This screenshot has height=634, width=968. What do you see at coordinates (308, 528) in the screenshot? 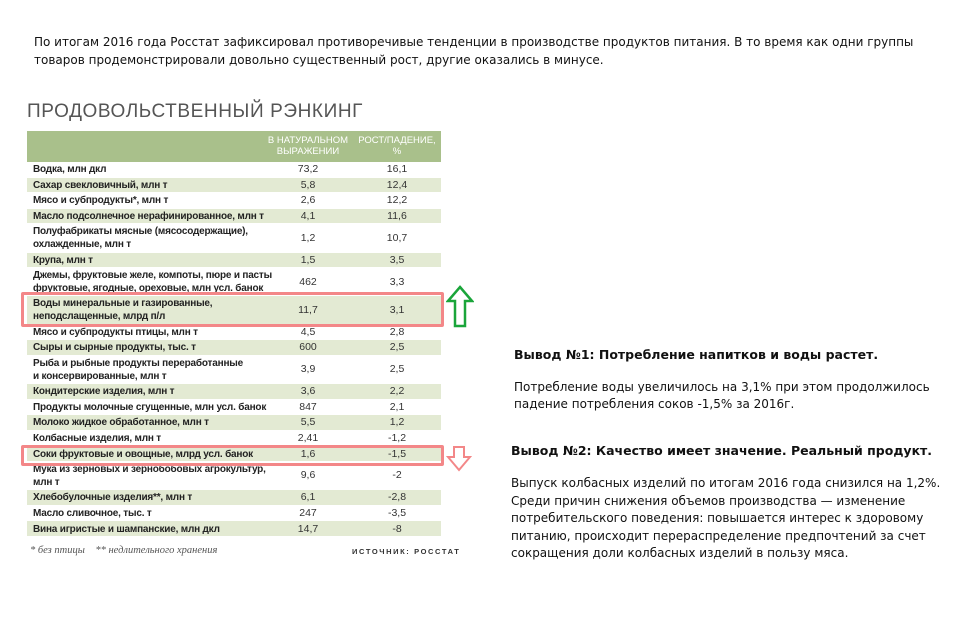
I see `row-value: 14,7` at bounding box center [308, 528].